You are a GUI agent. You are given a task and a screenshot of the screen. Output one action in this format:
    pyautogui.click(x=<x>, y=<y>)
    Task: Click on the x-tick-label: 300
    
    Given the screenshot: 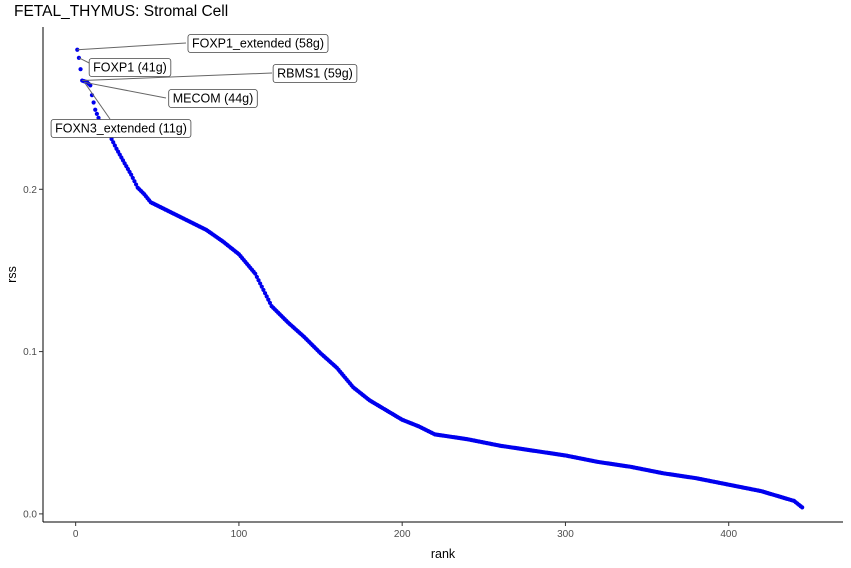 What is the action you would take?
    pyautogui.click(x=565, y=534)
    